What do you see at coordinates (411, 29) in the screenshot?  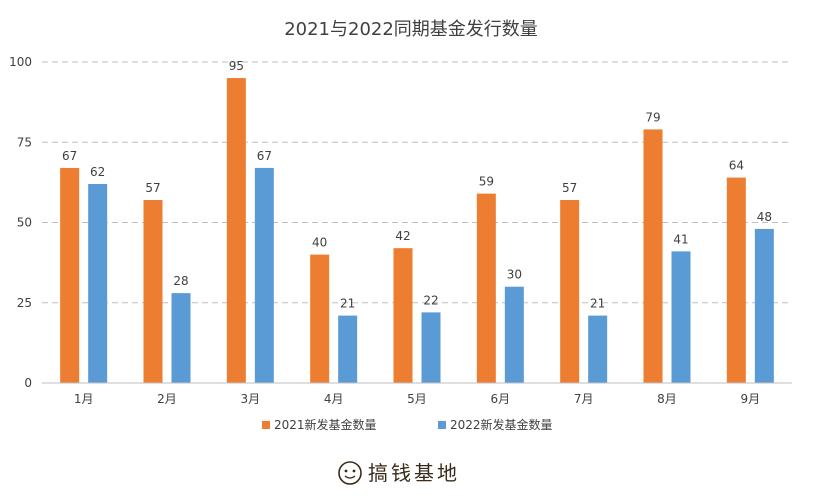 I see `chart-title: 2021与2022同期基金发行数量` at bounding box center [411, 29].